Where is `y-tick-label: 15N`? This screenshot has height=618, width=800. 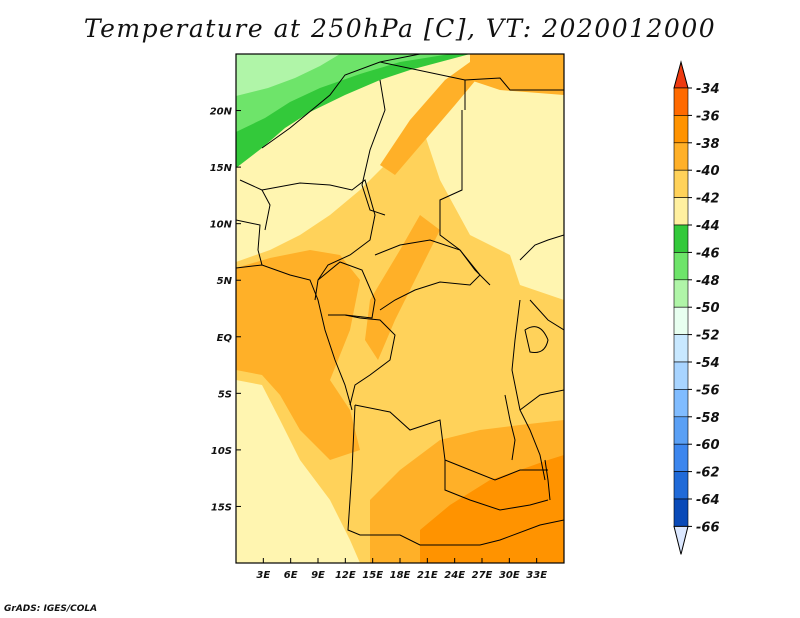 y-tick-label: 15N is located at coordinates (221, 168).